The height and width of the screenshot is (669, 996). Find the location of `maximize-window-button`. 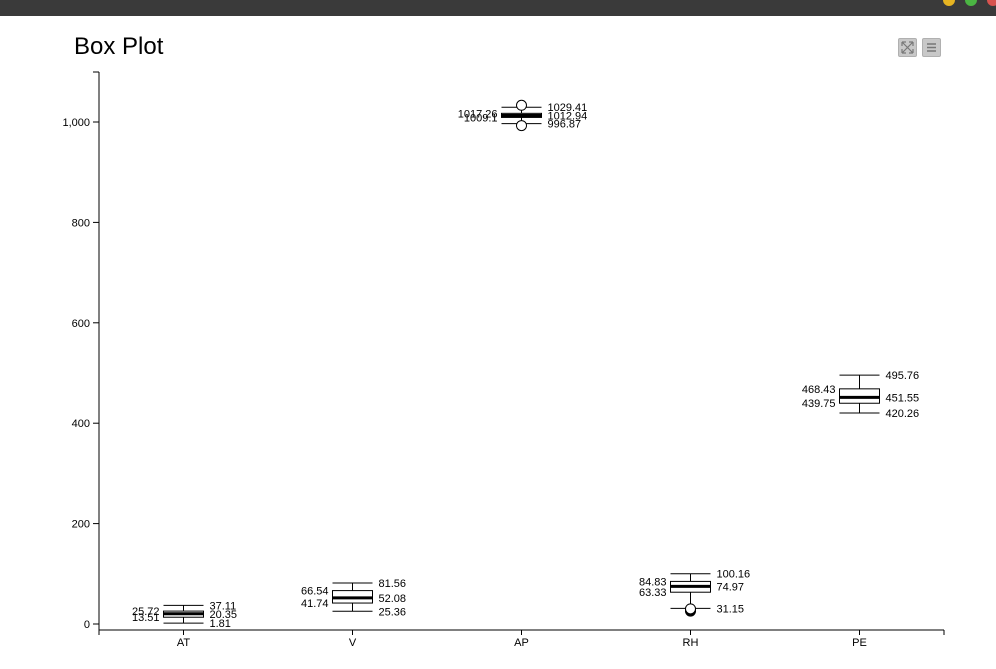

maximize-window-button is located at coordinates (971, 3).